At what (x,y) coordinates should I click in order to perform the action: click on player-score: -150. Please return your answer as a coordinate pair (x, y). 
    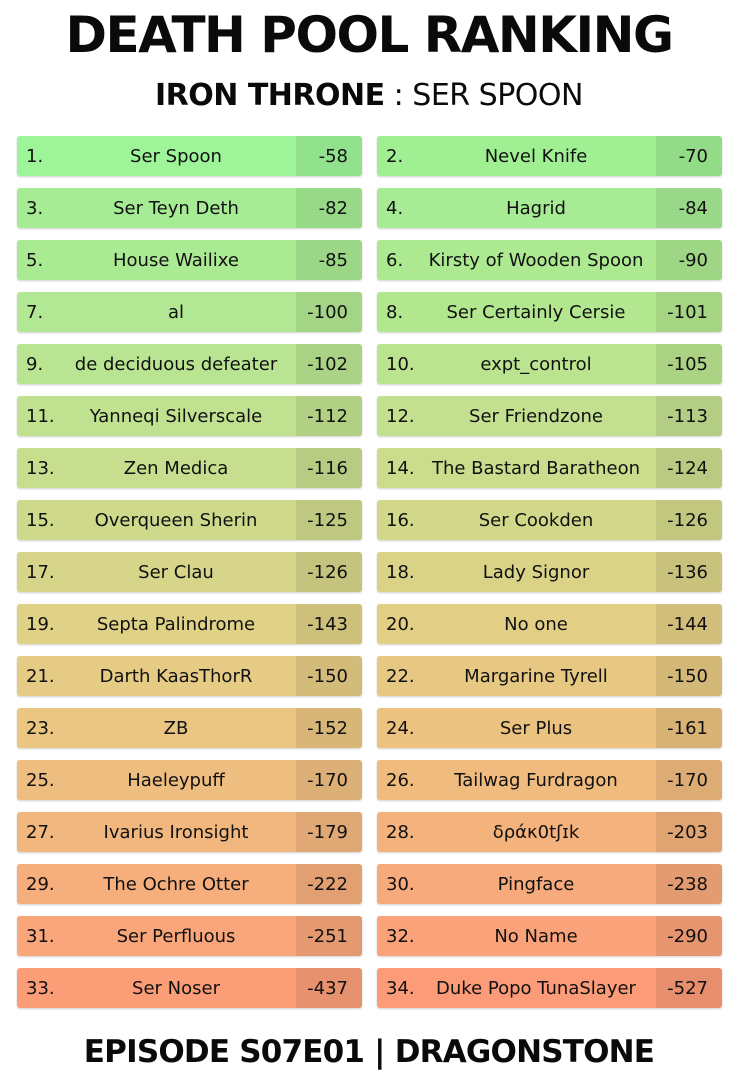
    Looking at the image, I should click on (329, 676).